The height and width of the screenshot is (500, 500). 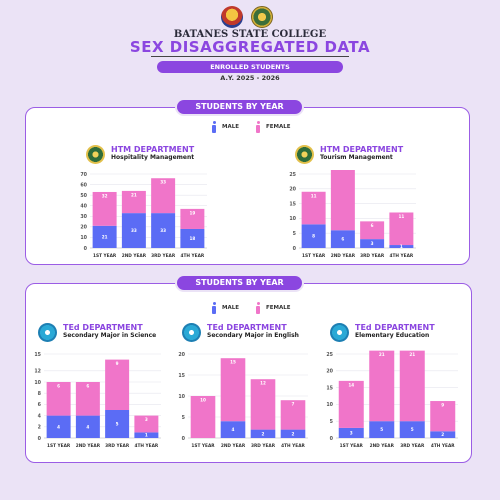 I want to click on chart-subtitle: Elementary Education, so click(x=392, y=335).